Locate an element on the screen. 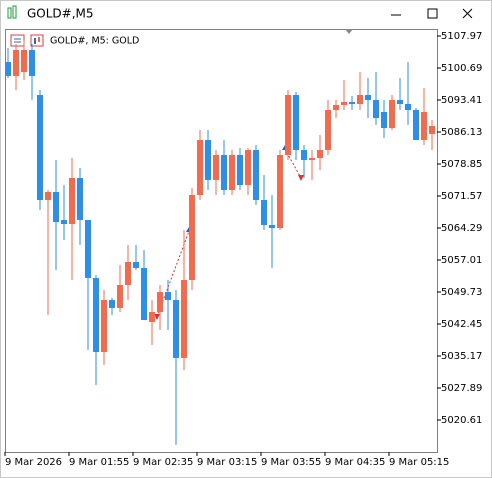  x-tick-label: 9 Mar 05:15 is located at coordinates (419, 462).